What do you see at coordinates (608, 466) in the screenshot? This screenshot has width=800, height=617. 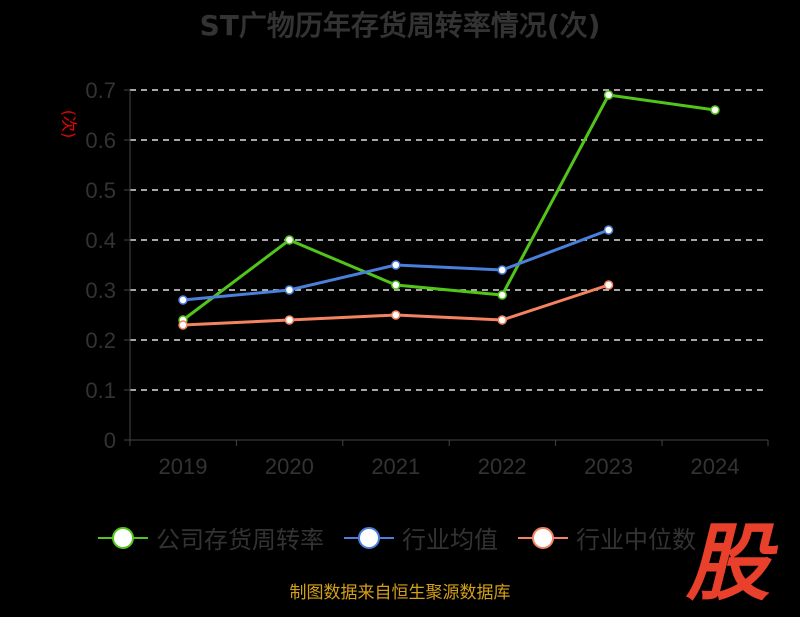 I see `x-tick-label: 2023` at bounding box center [608, 466].